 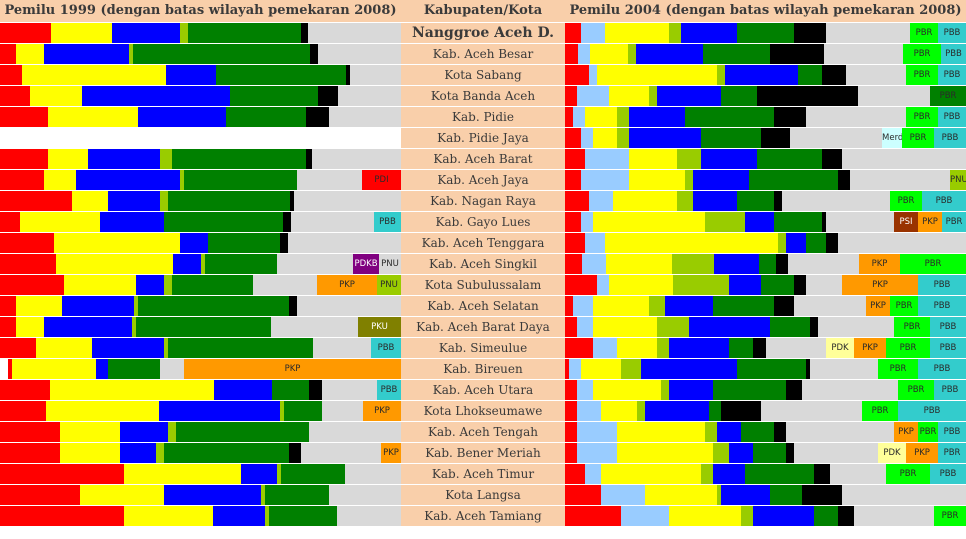 What do you see at coordinates (483, 495) in the screenshot?
I see `region-label: Kota Langsa` at bounding box center [483, 495].